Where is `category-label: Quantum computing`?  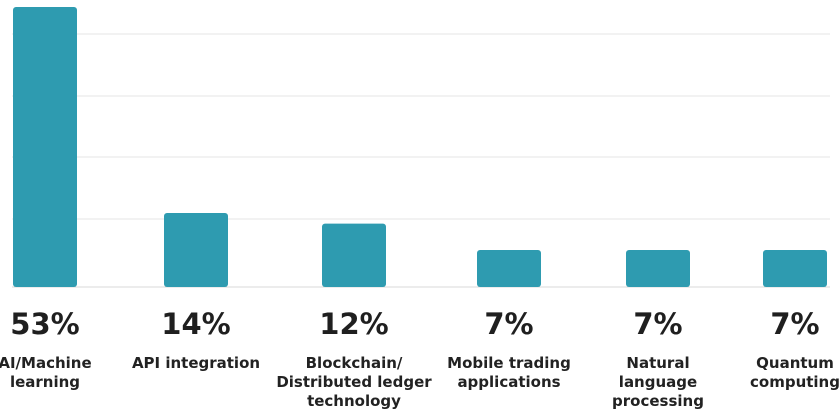
category-label: Quantum computing is located at coordinates (795, 372).